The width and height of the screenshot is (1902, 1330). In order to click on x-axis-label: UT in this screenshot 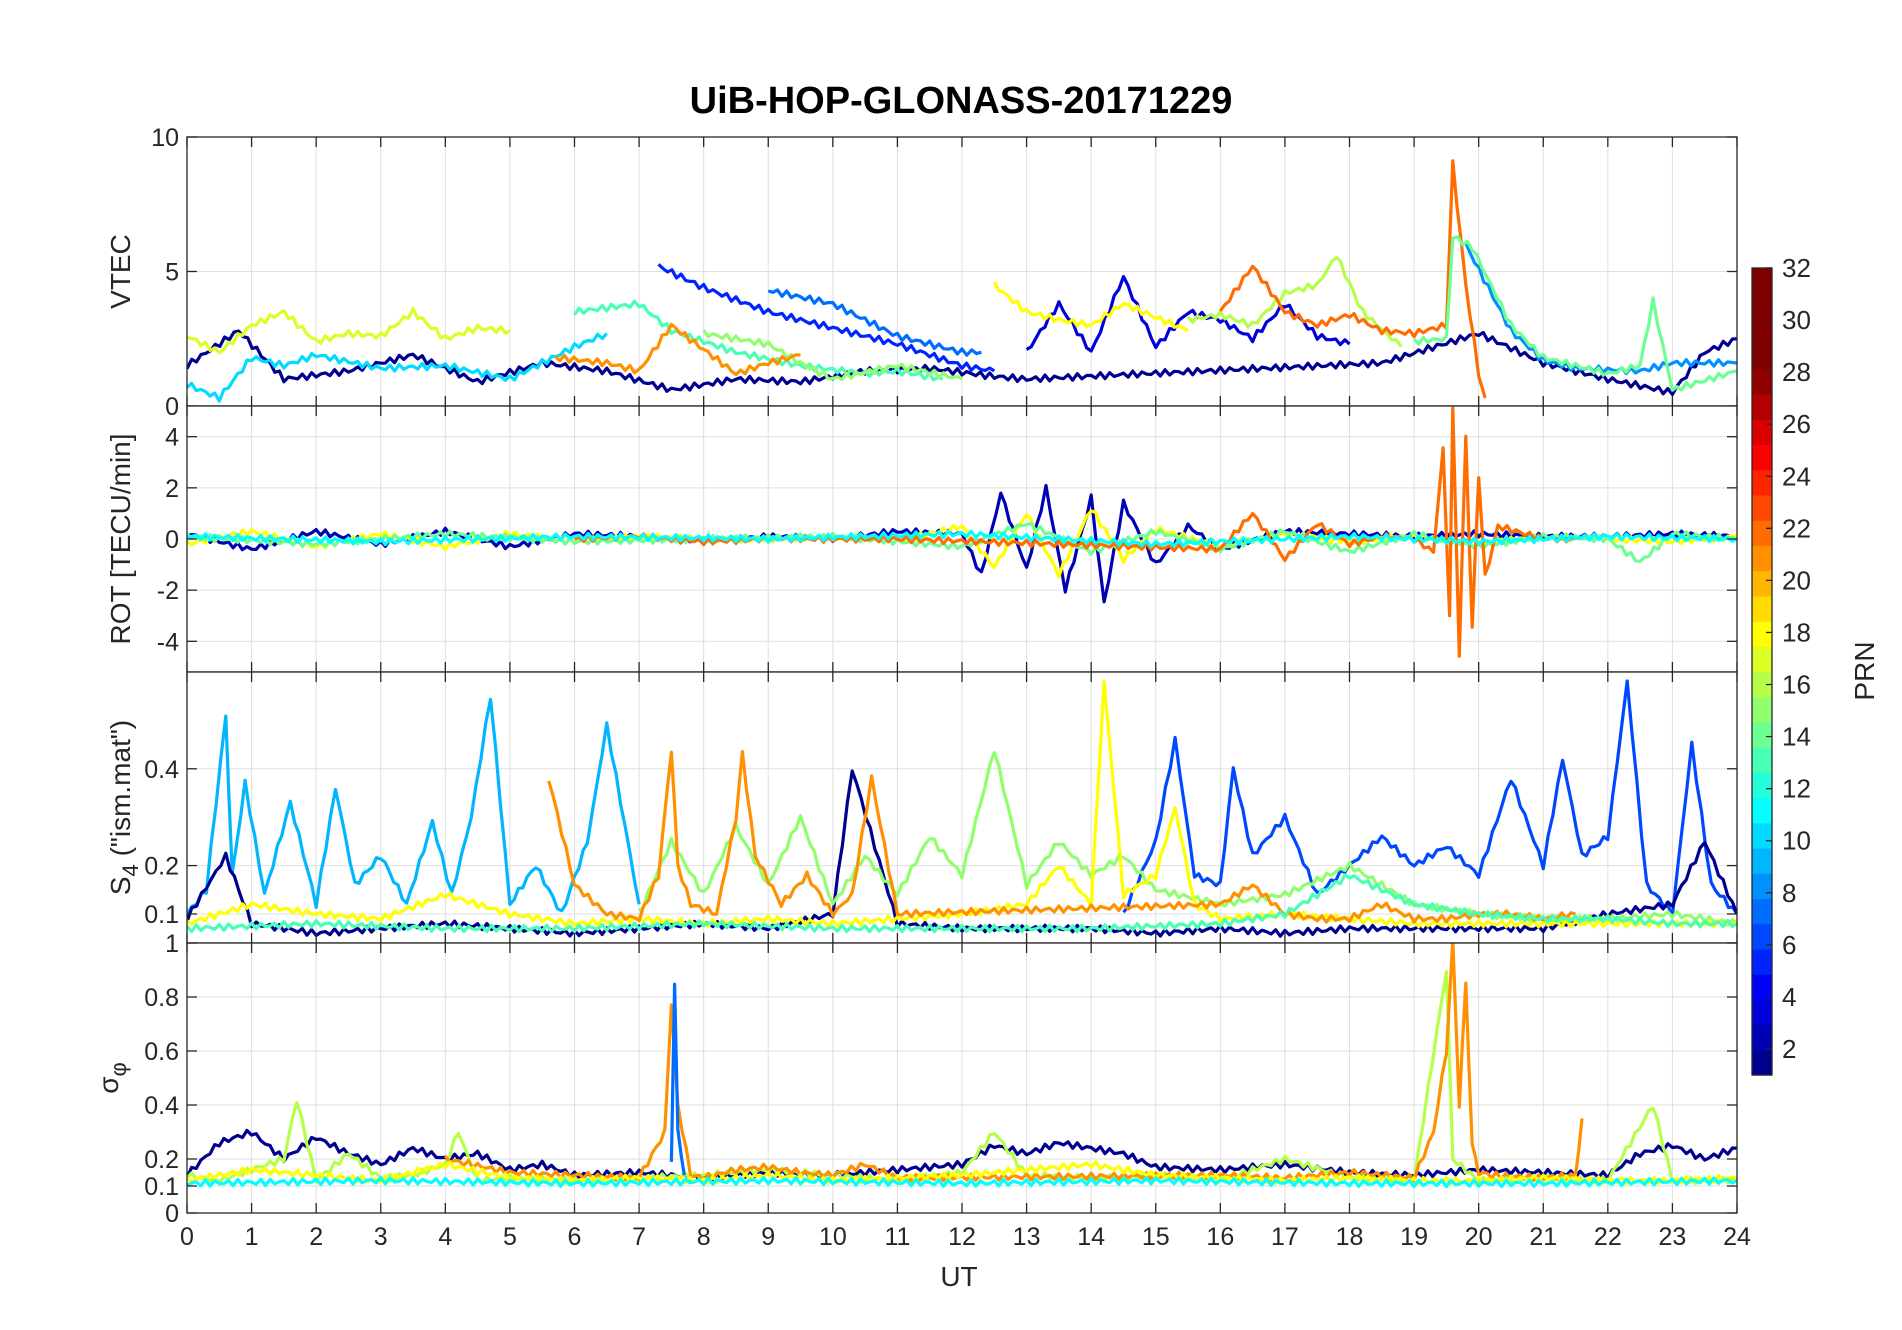, I will do `click(958, 1276)`.